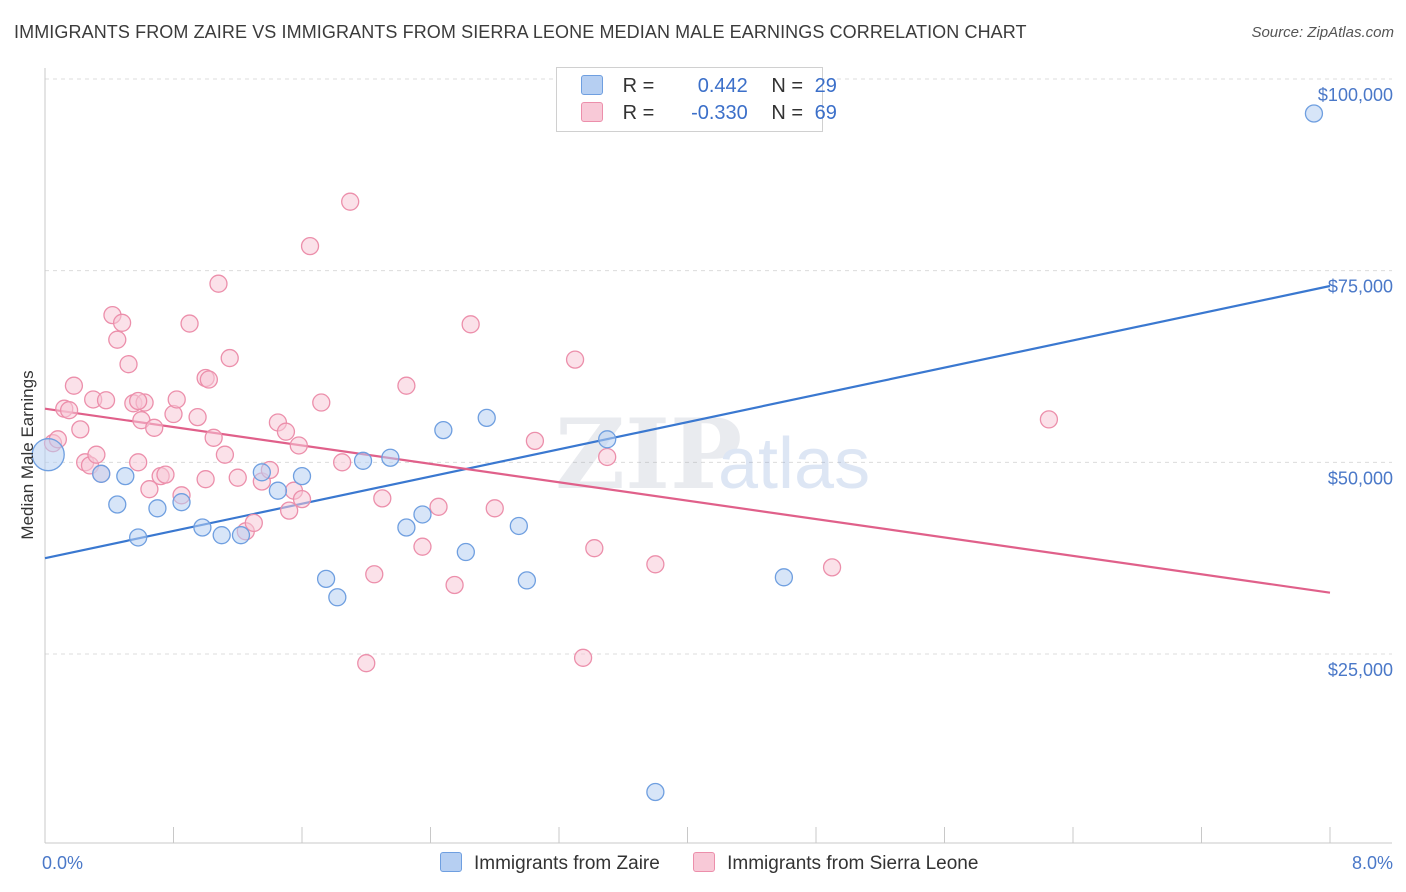 The image size is (1406, 892). What do you see at coordinates (1355, 95) in the screenshot?
I see `y-tick-label-3: $100,000` at bounding box center [1355, 95].